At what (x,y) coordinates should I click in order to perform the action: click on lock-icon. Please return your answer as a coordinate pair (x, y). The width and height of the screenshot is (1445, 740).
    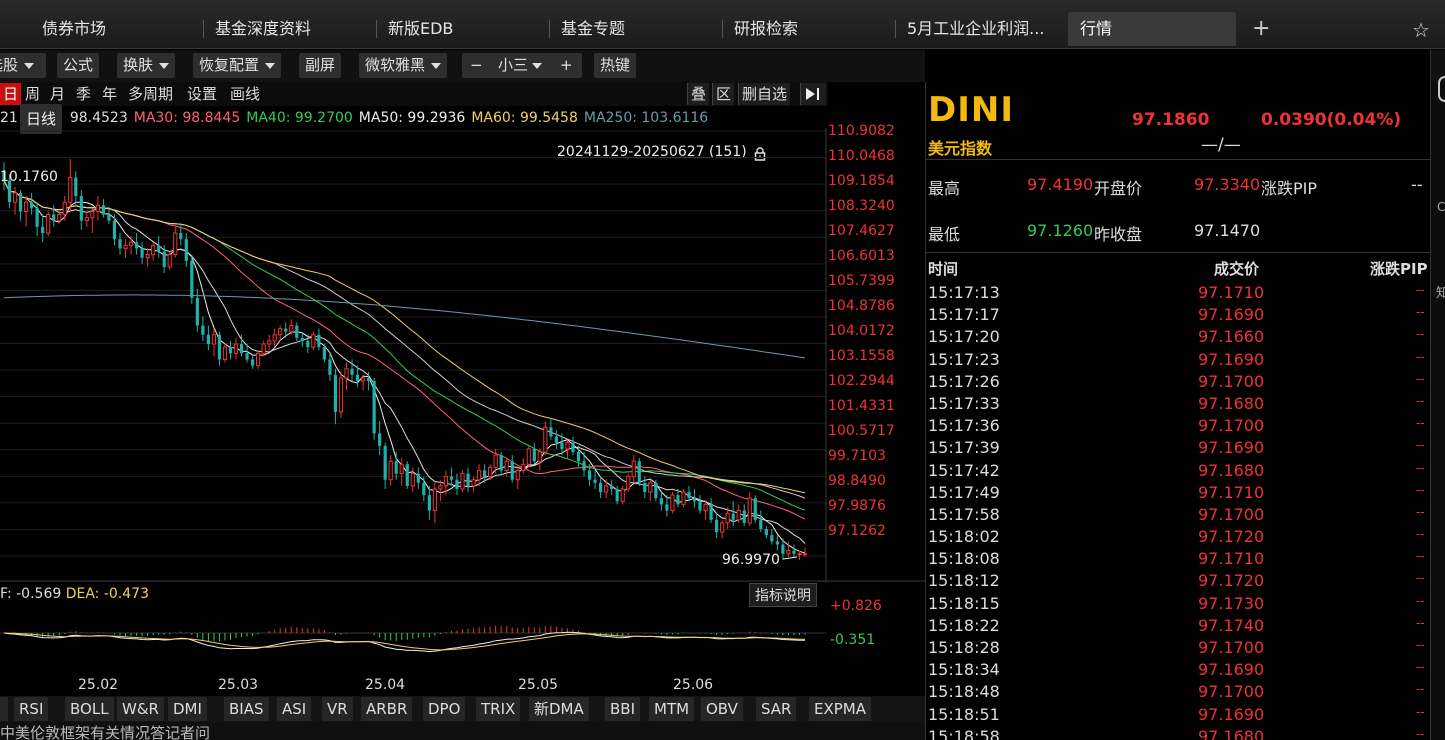
    Looking at the image, I should click on (760, 154).